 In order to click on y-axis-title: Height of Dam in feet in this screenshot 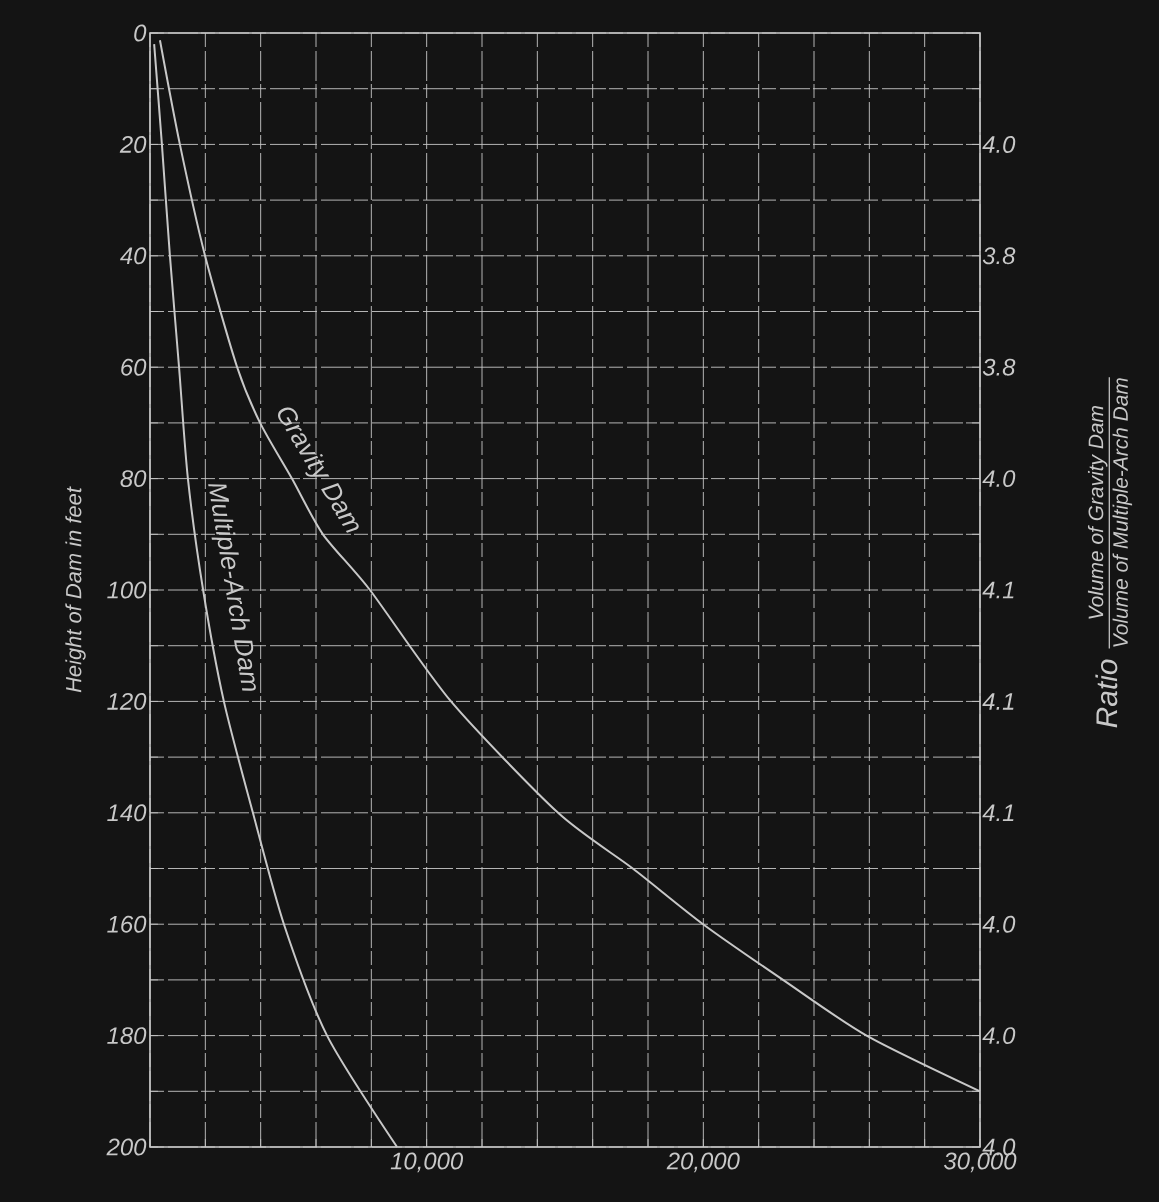, I will do `click(75, 589)`.